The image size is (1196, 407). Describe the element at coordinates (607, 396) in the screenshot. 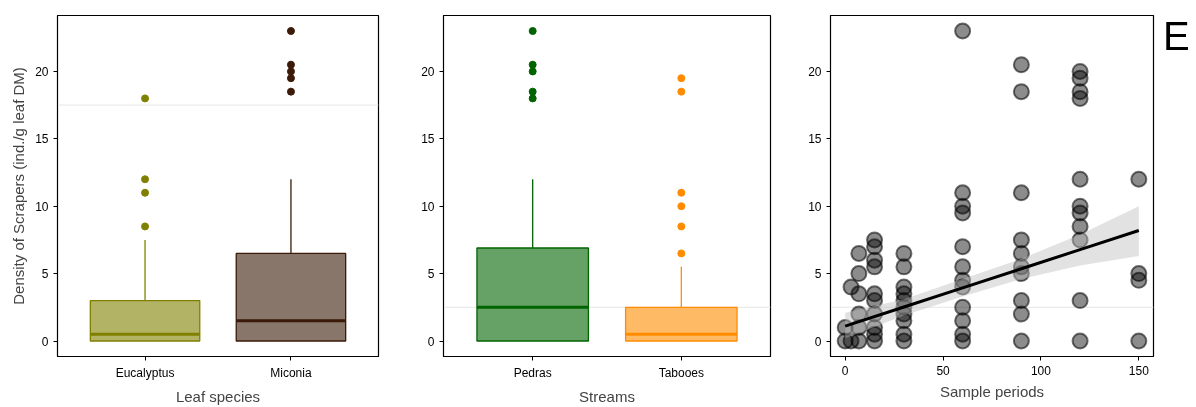

I see `x-axis-title: Streams` at that location.